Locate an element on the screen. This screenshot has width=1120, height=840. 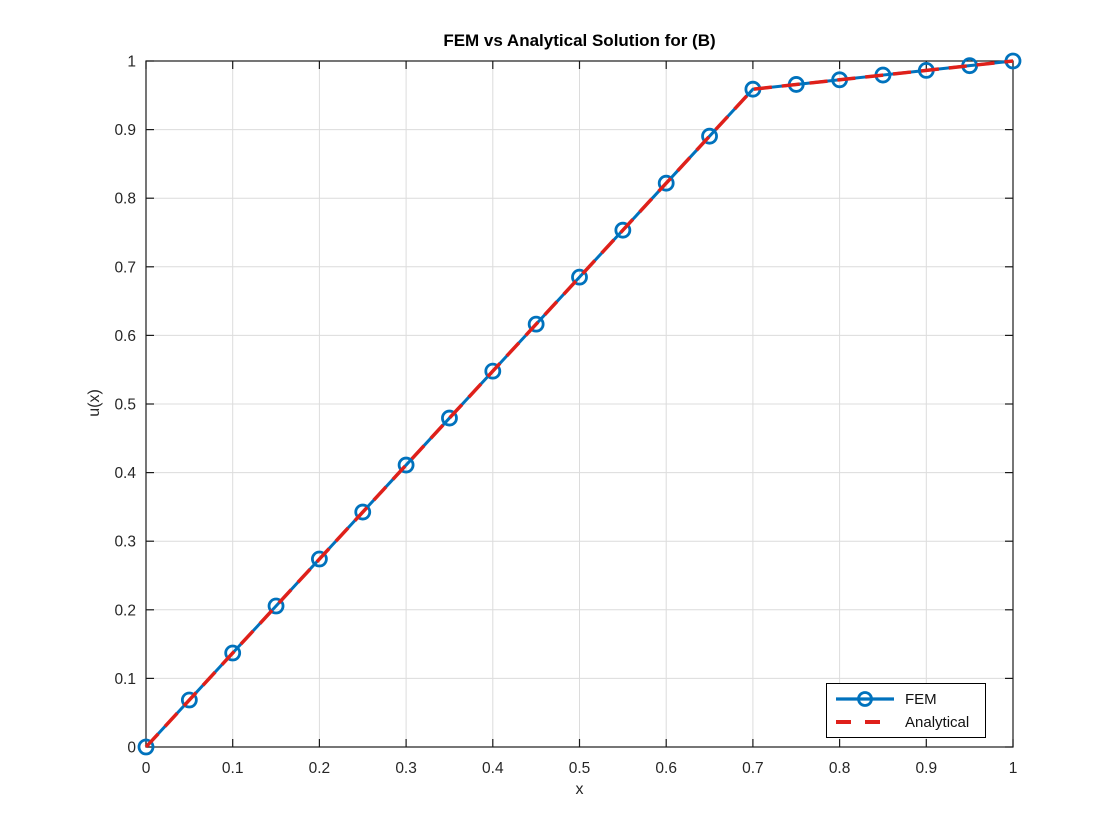
legend-item-fem: FEM is located at coordinates (909, 699).